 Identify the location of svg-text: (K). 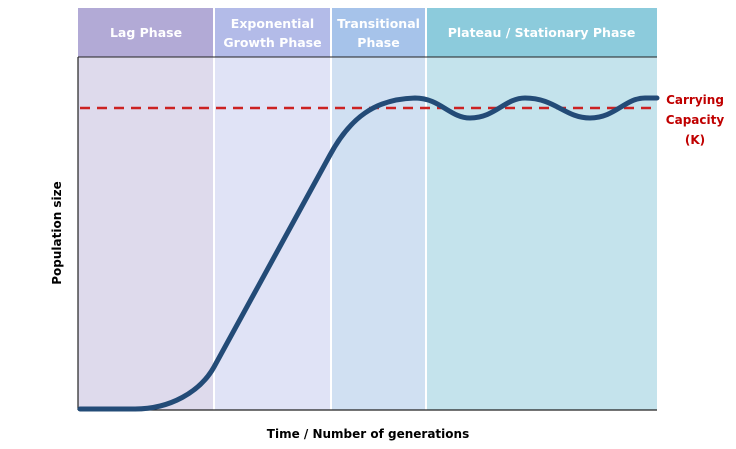
(695, 140).